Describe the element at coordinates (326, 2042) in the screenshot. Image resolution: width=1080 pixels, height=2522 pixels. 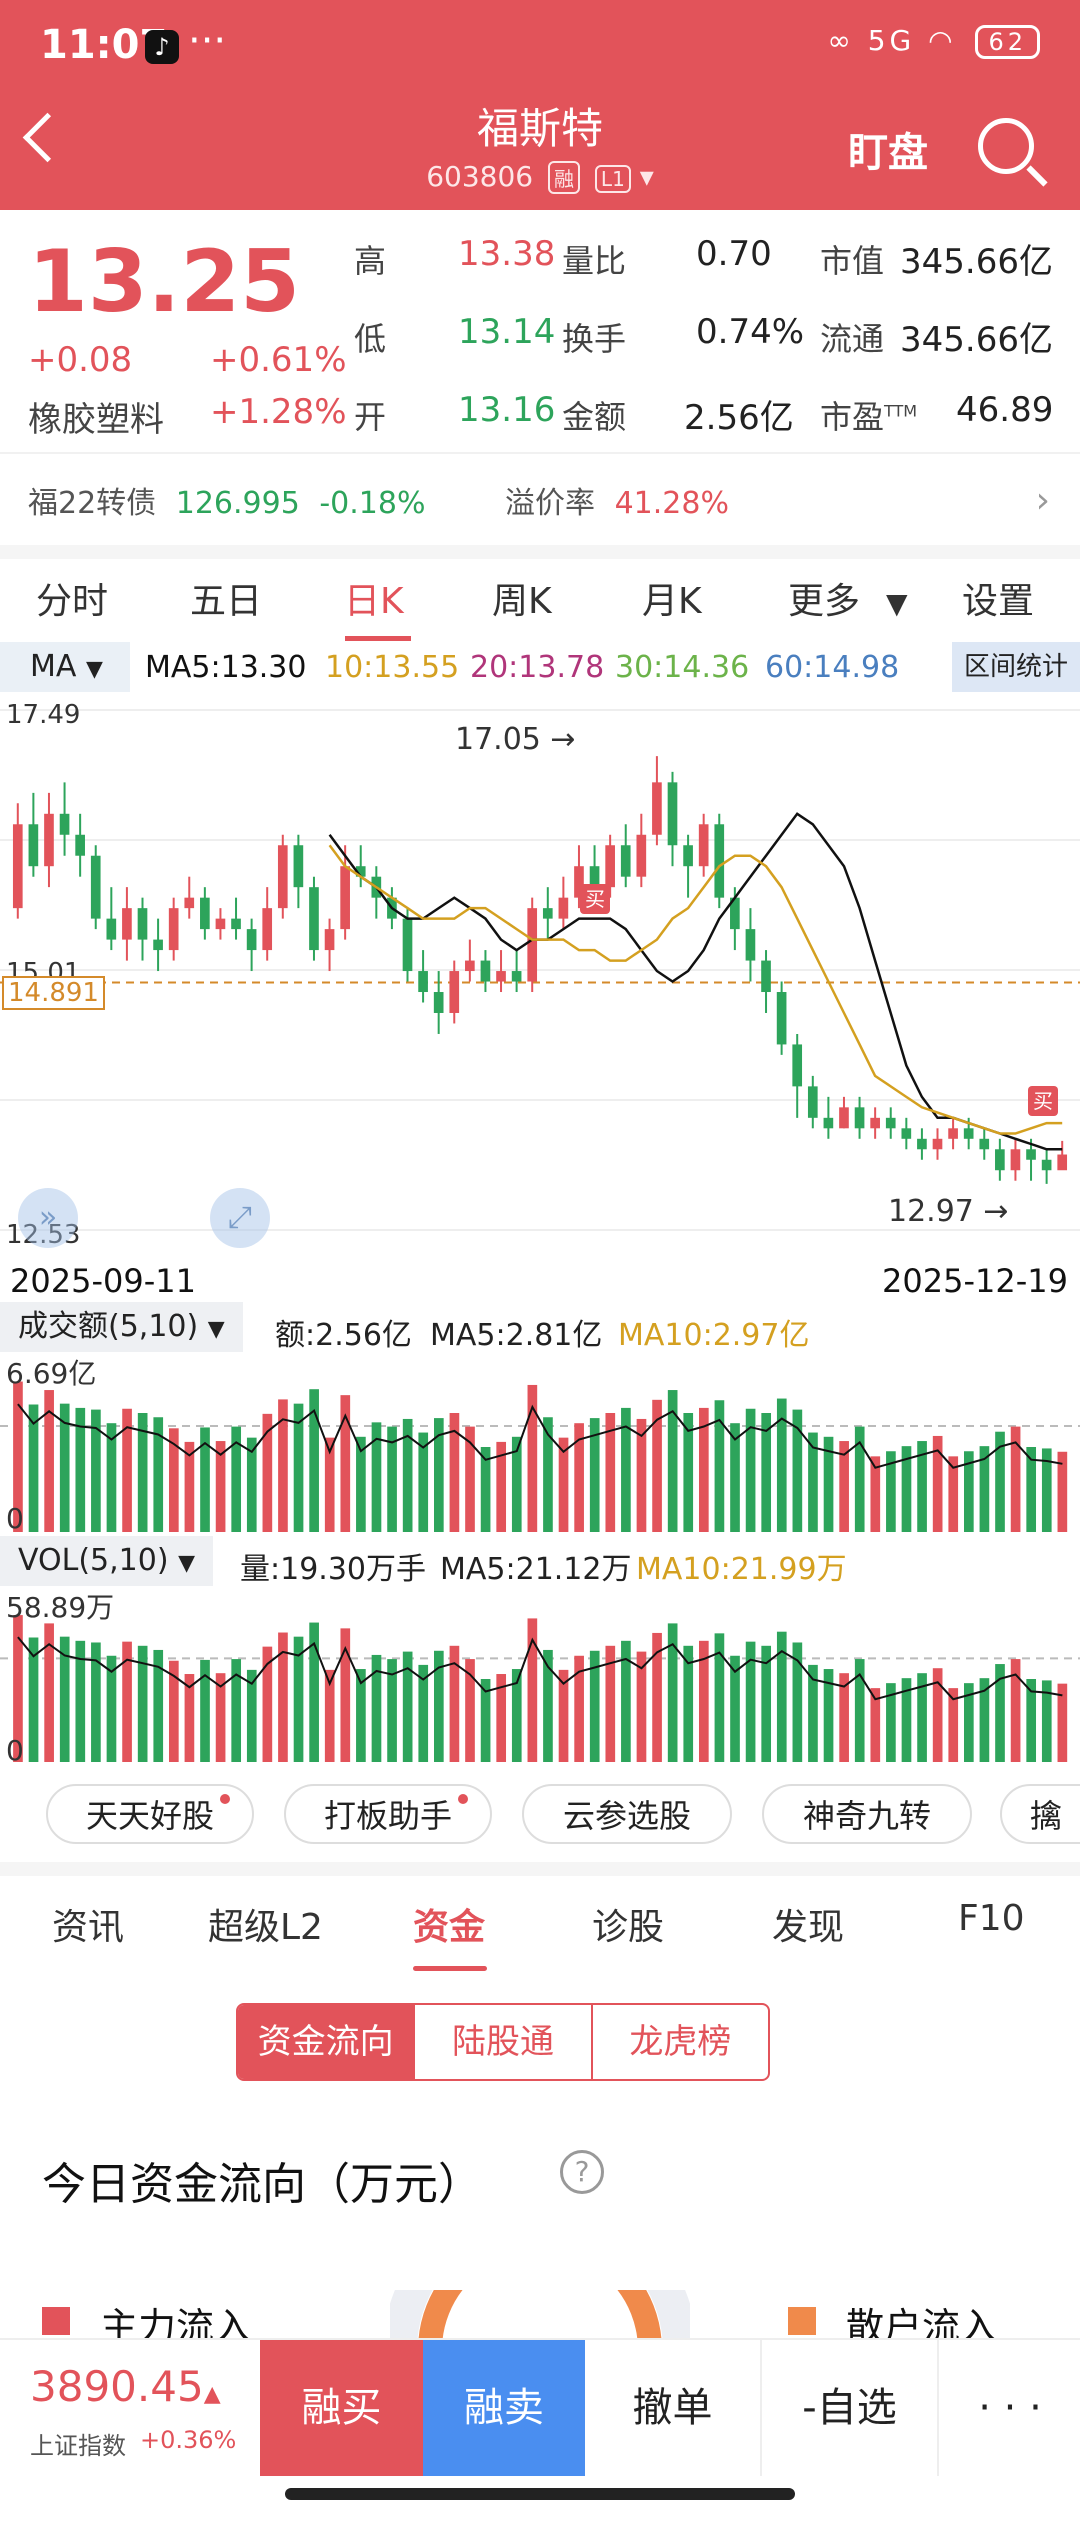
I see `segment-fund-flow: 资金流向` at that location.